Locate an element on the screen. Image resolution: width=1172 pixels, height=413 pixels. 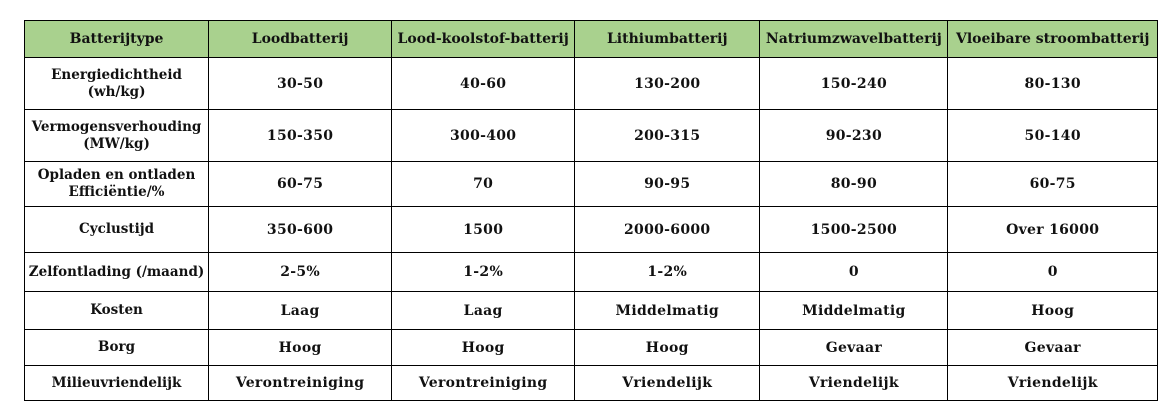
table-cell: 350-600 is located at coordinates (300, 229).